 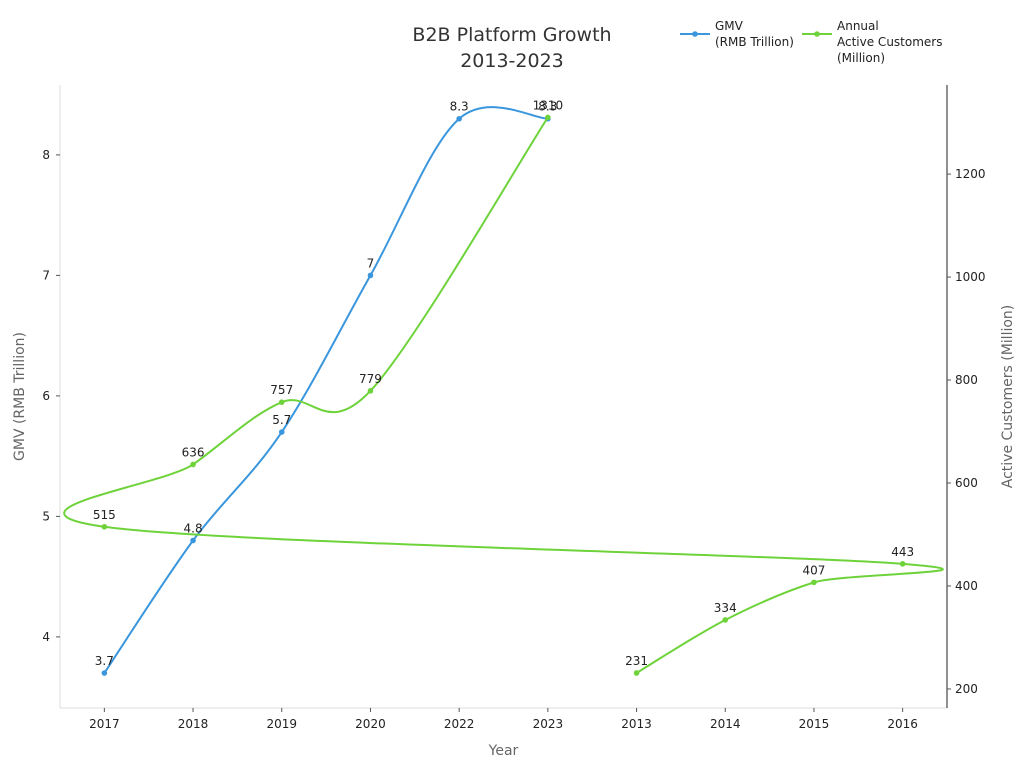 I want to click on y2-tick-label: 800, so click(x=966, y=380).